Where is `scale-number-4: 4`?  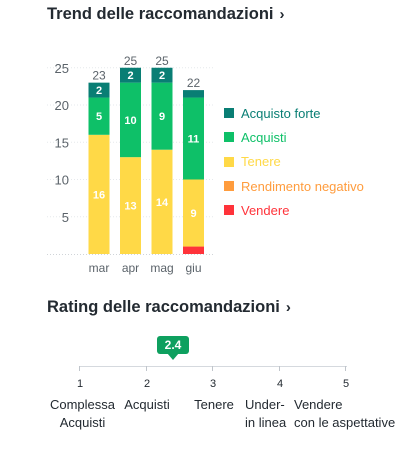 scale-number-4: 4 is located at coordinates (280, 384).